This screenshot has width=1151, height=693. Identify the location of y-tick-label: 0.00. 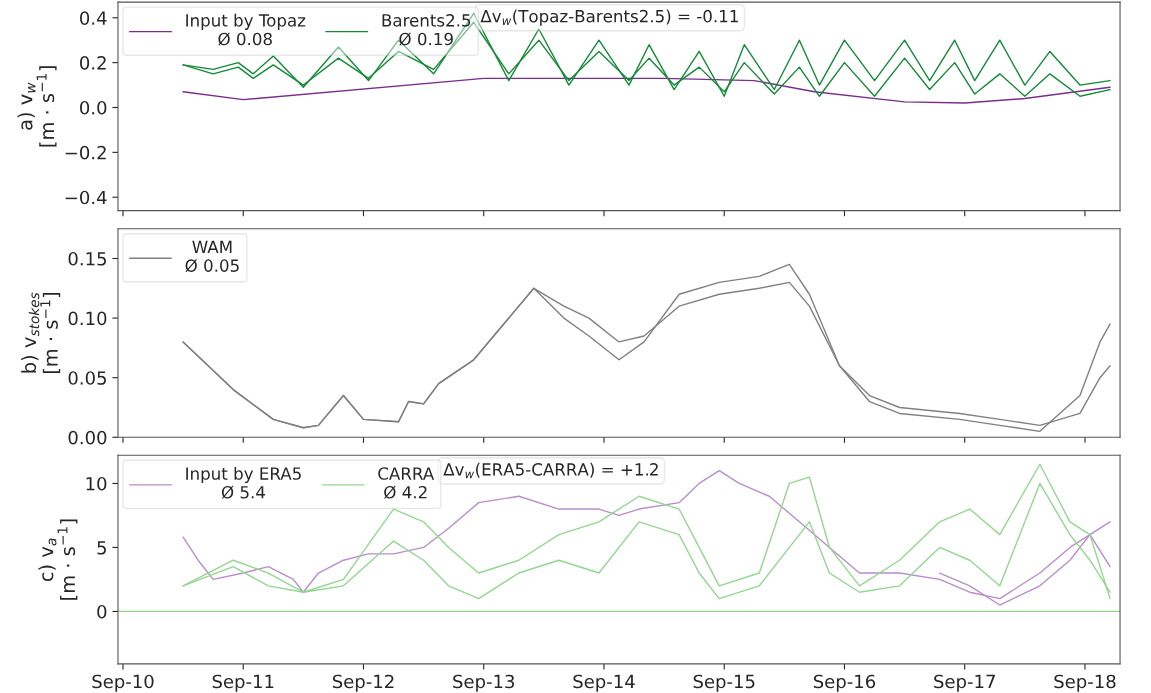
(87, 437).